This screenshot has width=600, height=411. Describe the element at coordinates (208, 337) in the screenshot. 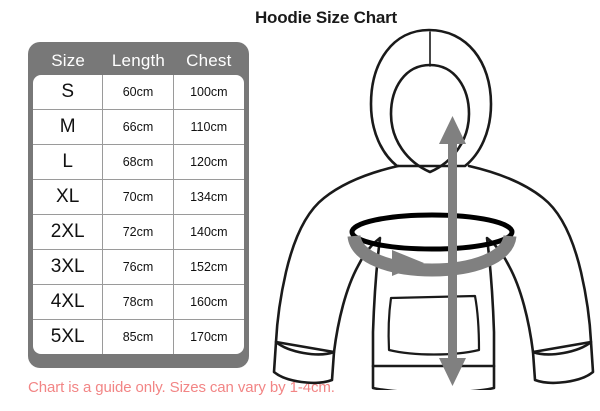

I see `cell-chest: 170cm` at that location.